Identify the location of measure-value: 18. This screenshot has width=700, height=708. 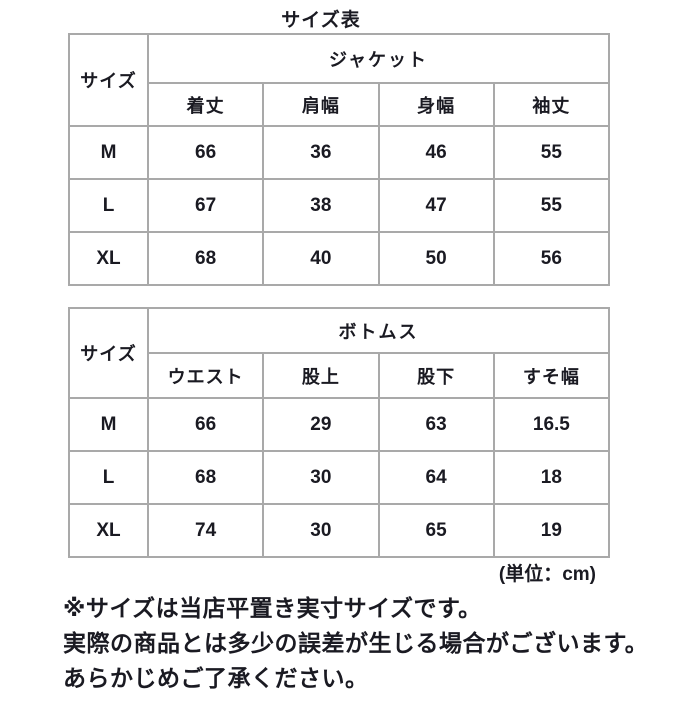
(551, 477).